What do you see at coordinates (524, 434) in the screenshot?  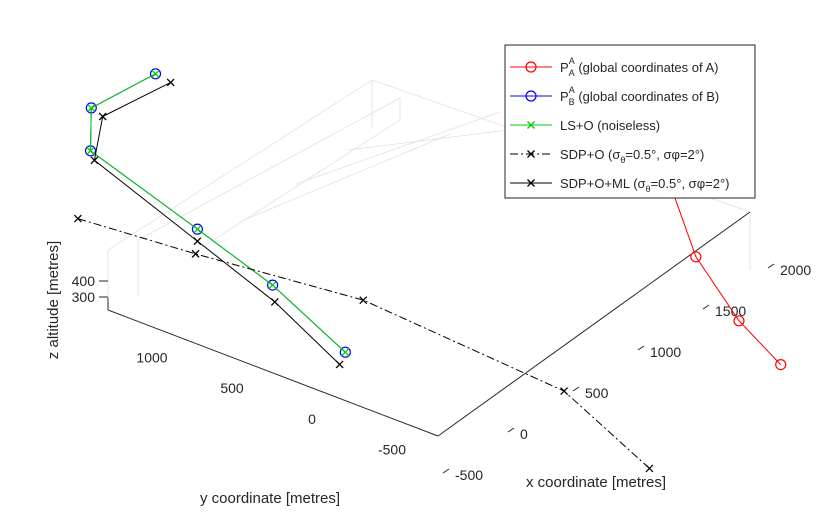 I see `x-tick-label: 0` at bounding box center [524, 434].